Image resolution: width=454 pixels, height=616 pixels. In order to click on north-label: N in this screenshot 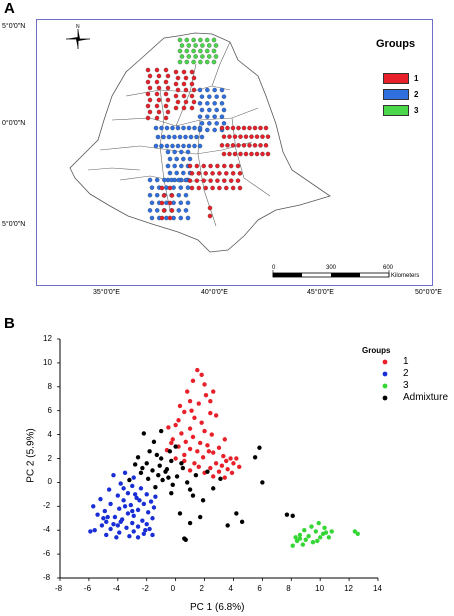, I will do `click(78, 27)`.